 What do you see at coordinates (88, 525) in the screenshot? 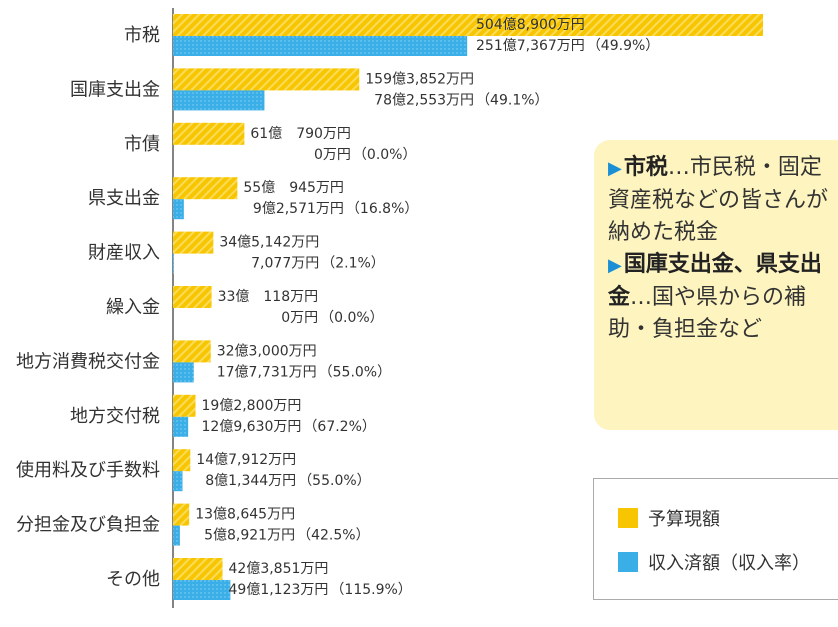
I see `category-label: 分担金及び負担金` at bounding box center [88, 525].